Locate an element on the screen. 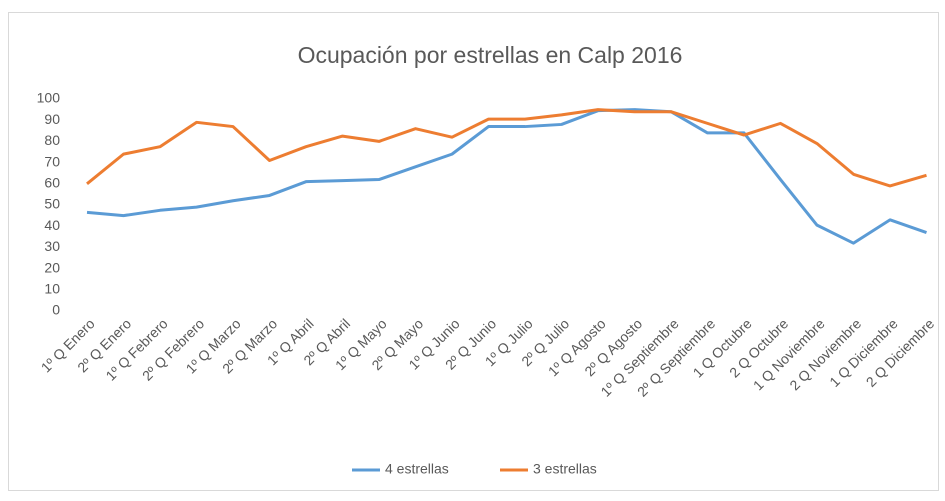 Image resolution: width=945 pixels, height=501 pixels. legend-label: 4 estrellas is located at coordinates (417, 469).